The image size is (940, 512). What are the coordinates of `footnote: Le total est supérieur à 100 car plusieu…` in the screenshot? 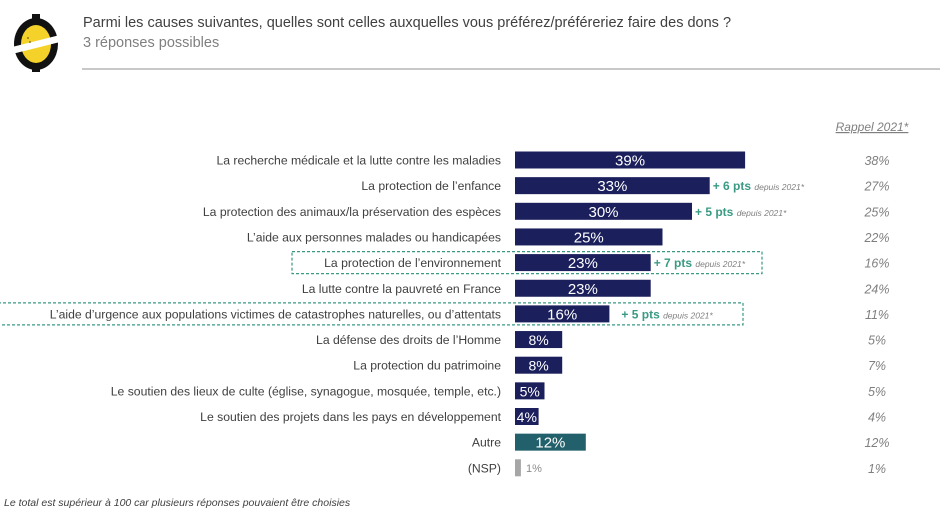 It's located at (177, 503).